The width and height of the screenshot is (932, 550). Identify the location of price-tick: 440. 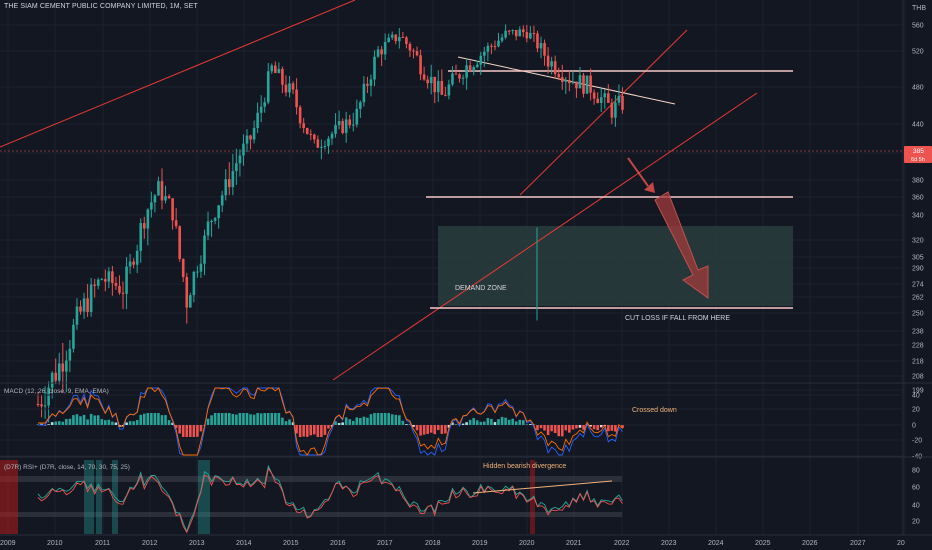
(918, 125).